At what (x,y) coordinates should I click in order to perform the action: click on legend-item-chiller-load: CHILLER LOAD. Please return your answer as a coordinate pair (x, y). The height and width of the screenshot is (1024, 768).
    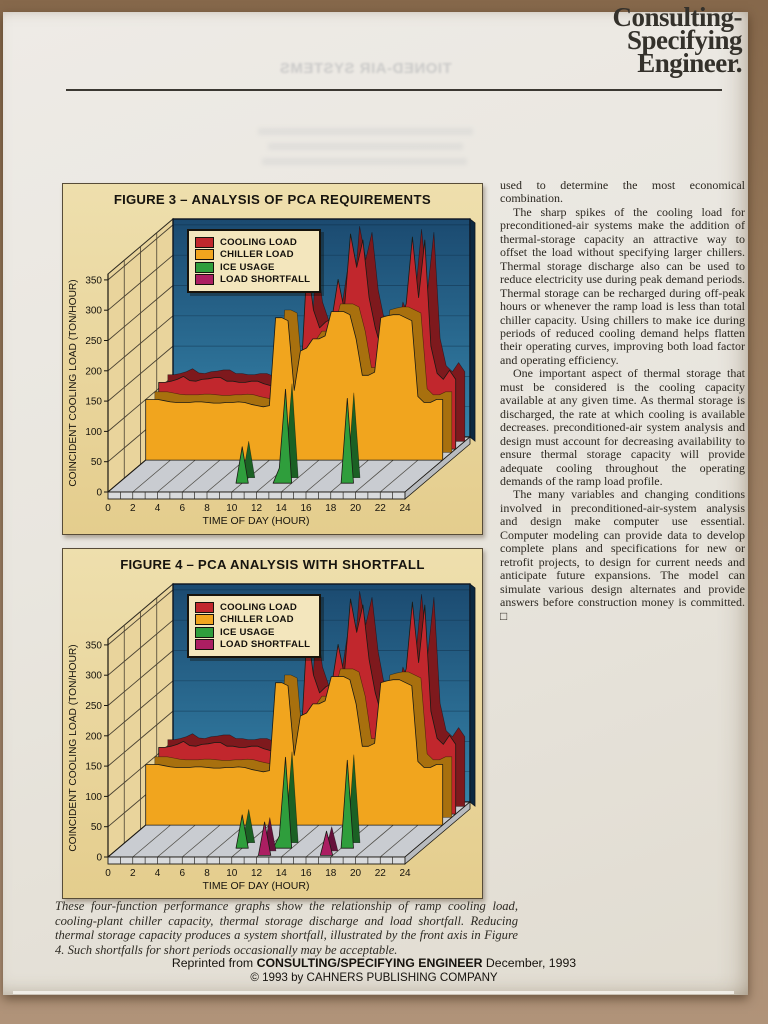
    Looking at the image, I should click on (252, 254).